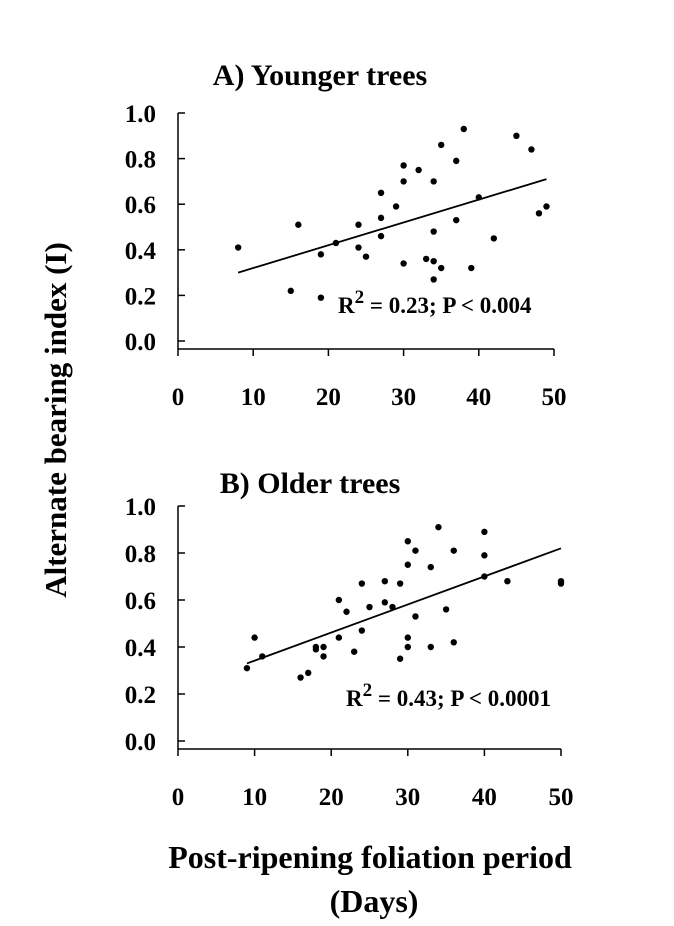 This screenshot has width=674, height=926. Describe the element at coordinates (448, 695) in the screenshot. I see `fit-annotation: R2 = 0.43; P < 0.0001` at that location.